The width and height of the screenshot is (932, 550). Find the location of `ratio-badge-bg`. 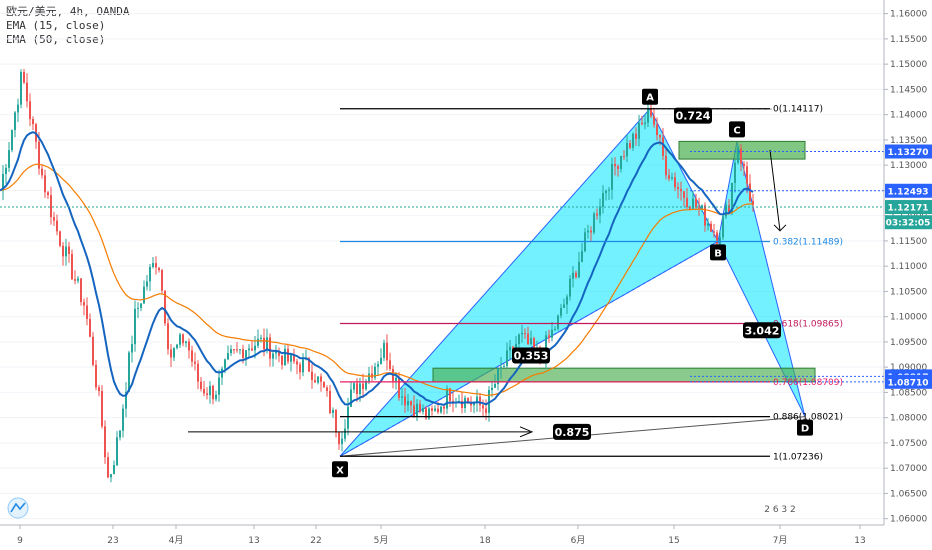

ratio-badge-bg is located at coordinates (531, 355).